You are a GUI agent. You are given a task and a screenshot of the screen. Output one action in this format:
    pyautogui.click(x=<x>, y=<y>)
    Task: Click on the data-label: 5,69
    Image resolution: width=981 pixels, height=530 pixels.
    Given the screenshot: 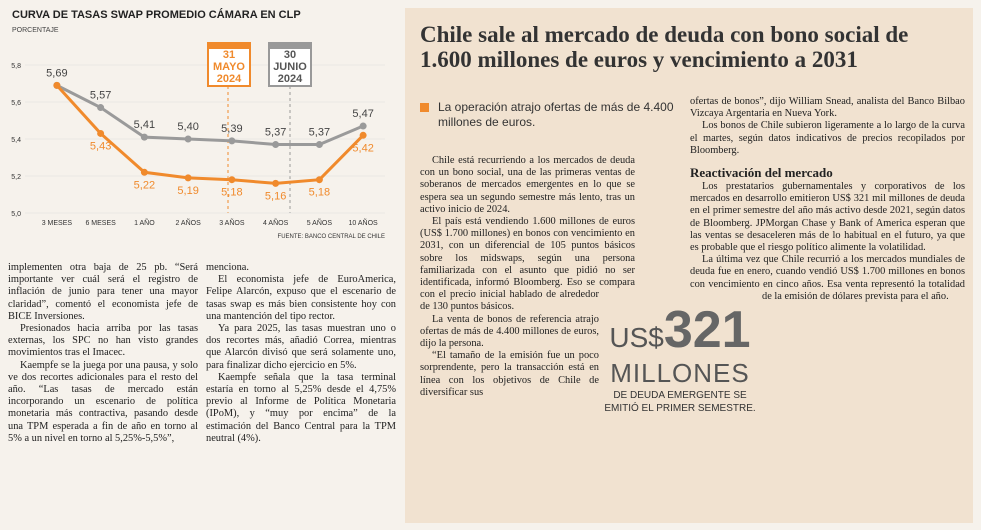 What is the action you would take?
    pyautogui.click(x=56, y=73)
    